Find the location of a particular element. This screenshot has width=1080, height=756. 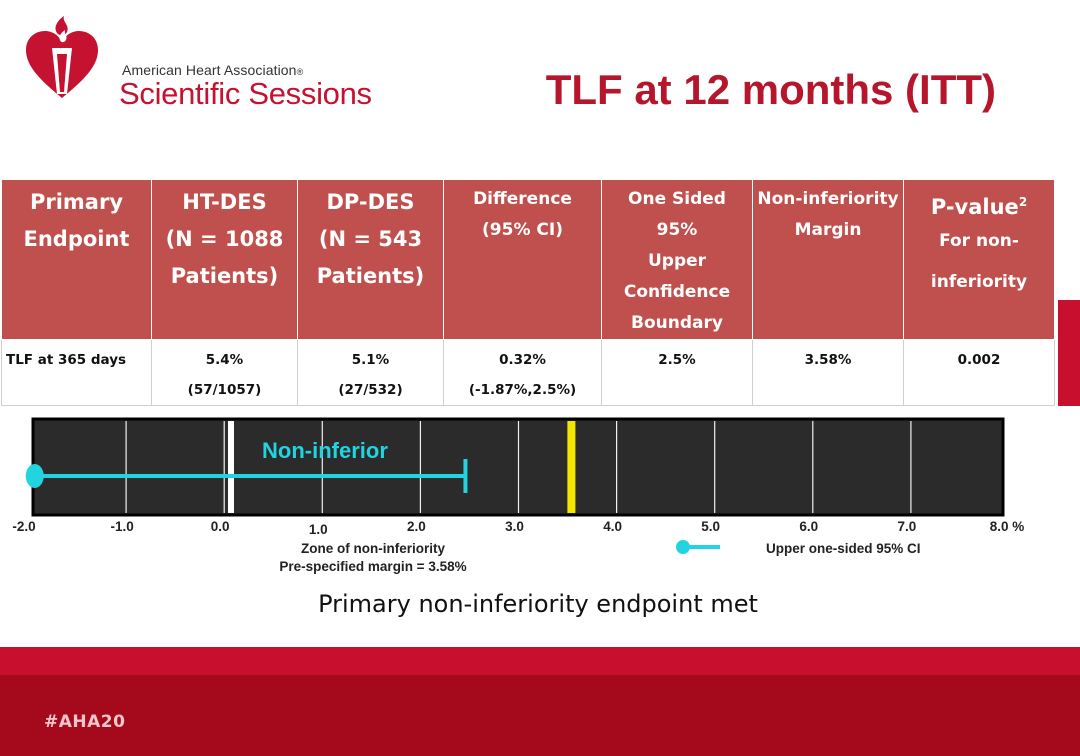

tick-label: 6.0 is located at coordinates (808, 526).